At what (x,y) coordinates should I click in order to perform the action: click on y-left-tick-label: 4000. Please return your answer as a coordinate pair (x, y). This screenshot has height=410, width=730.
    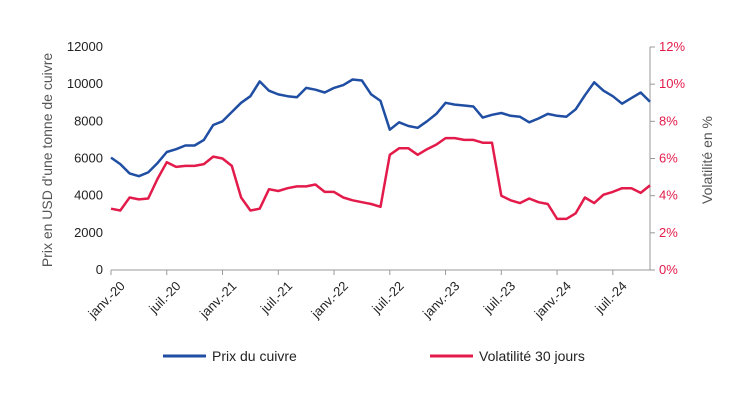
    Looking at the image, I should click on (88, 195).